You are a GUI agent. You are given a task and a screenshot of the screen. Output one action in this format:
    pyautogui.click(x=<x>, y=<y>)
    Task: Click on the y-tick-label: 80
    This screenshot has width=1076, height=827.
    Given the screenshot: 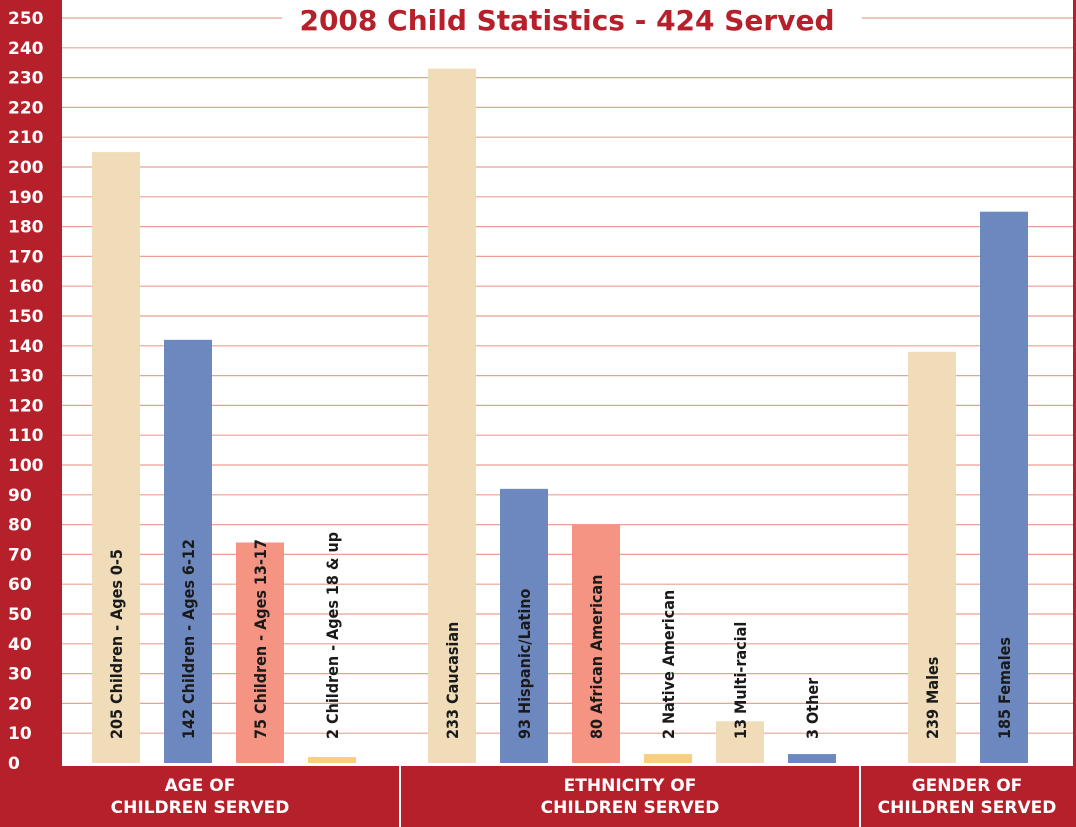 What is the action you would take?
    pyautogui.click(x=20, y=526)
    